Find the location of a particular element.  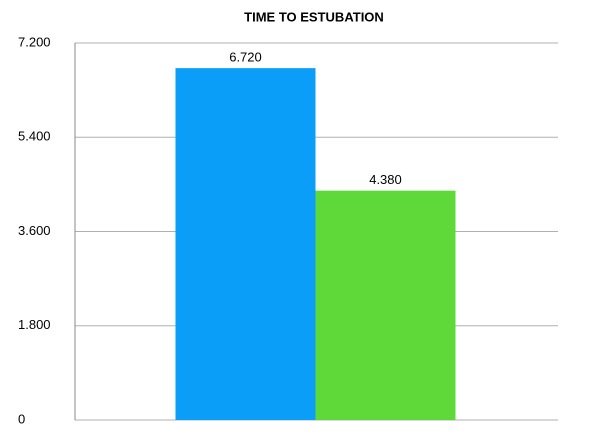

data-label: 4.380 is located at coordinates (385, 179).